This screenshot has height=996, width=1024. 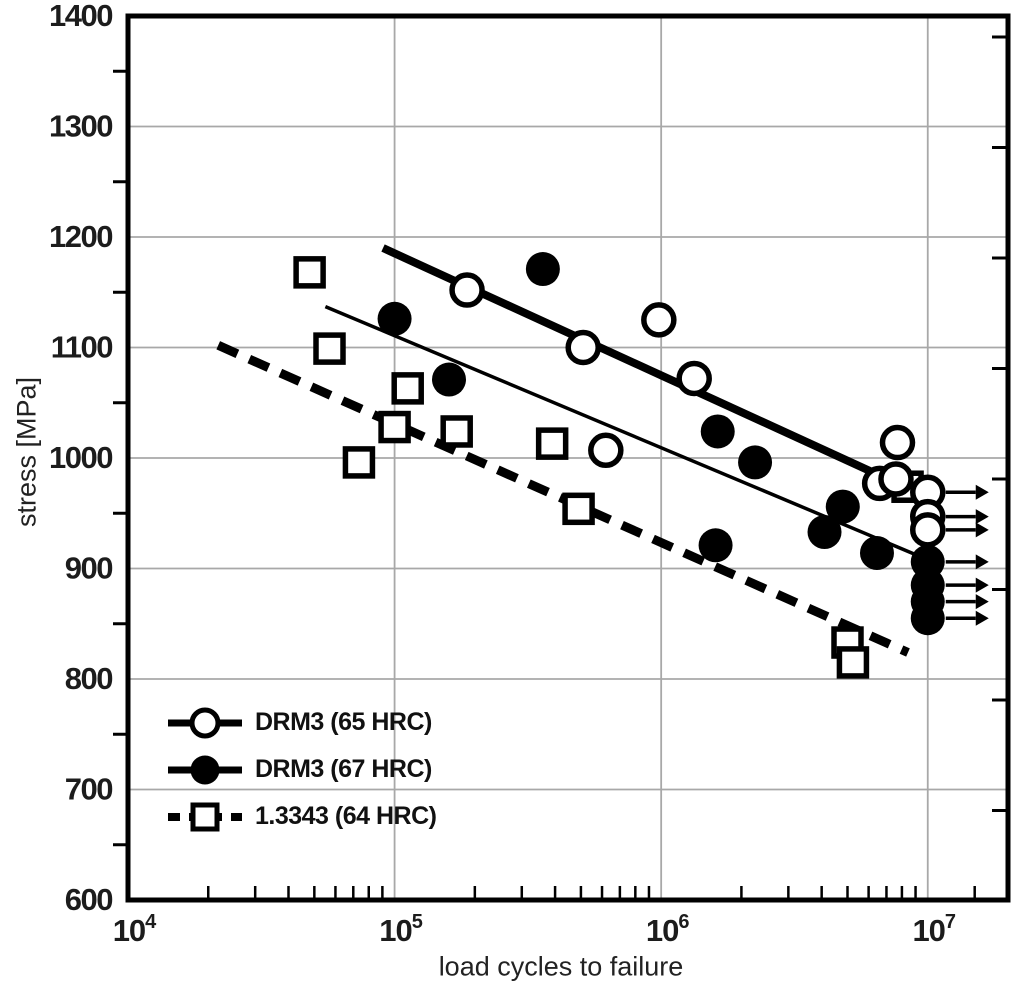 What do you see at coordinates (346, 816) in the screenshot?
I see `legend-label: 1.3343 (64 HRC)` at bounding box center [346, 816].